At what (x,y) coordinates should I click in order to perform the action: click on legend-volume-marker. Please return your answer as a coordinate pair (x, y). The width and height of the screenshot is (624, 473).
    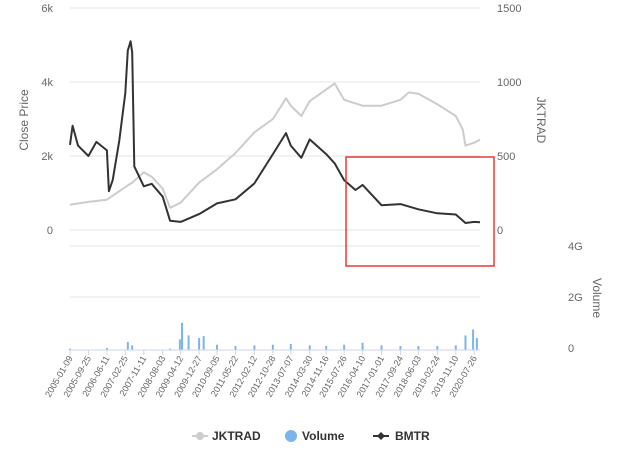
    Looking at the image, I should click on (291, 436).